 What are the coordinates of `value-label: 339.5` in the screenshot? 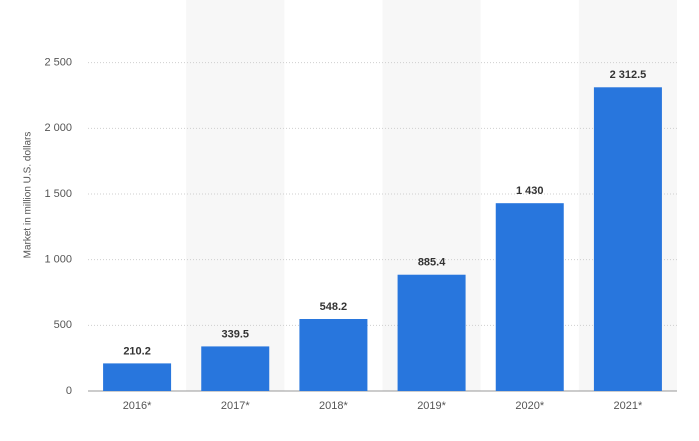 It's located at (235, 334).